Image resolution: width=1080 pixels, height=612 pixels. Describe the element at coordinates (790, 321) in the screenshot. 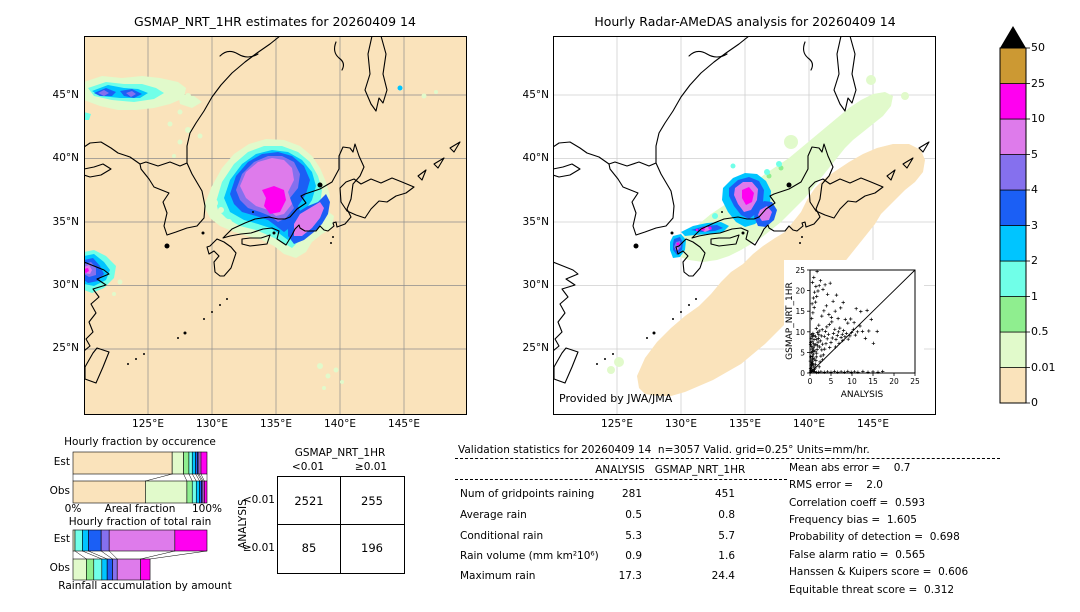

I see `inset-ylabel: GSMAP_NRT_1HR` at that location.